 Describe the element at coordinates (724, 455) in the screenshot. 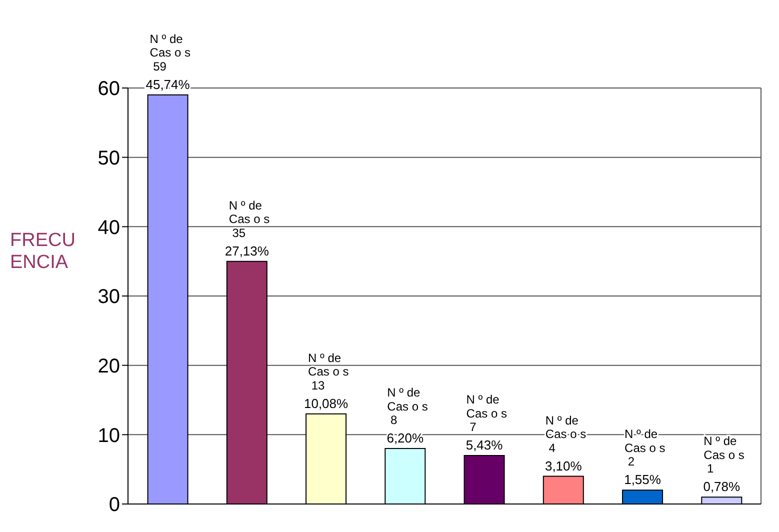

I see `data-label: N º de Cas o s 1` at that location.